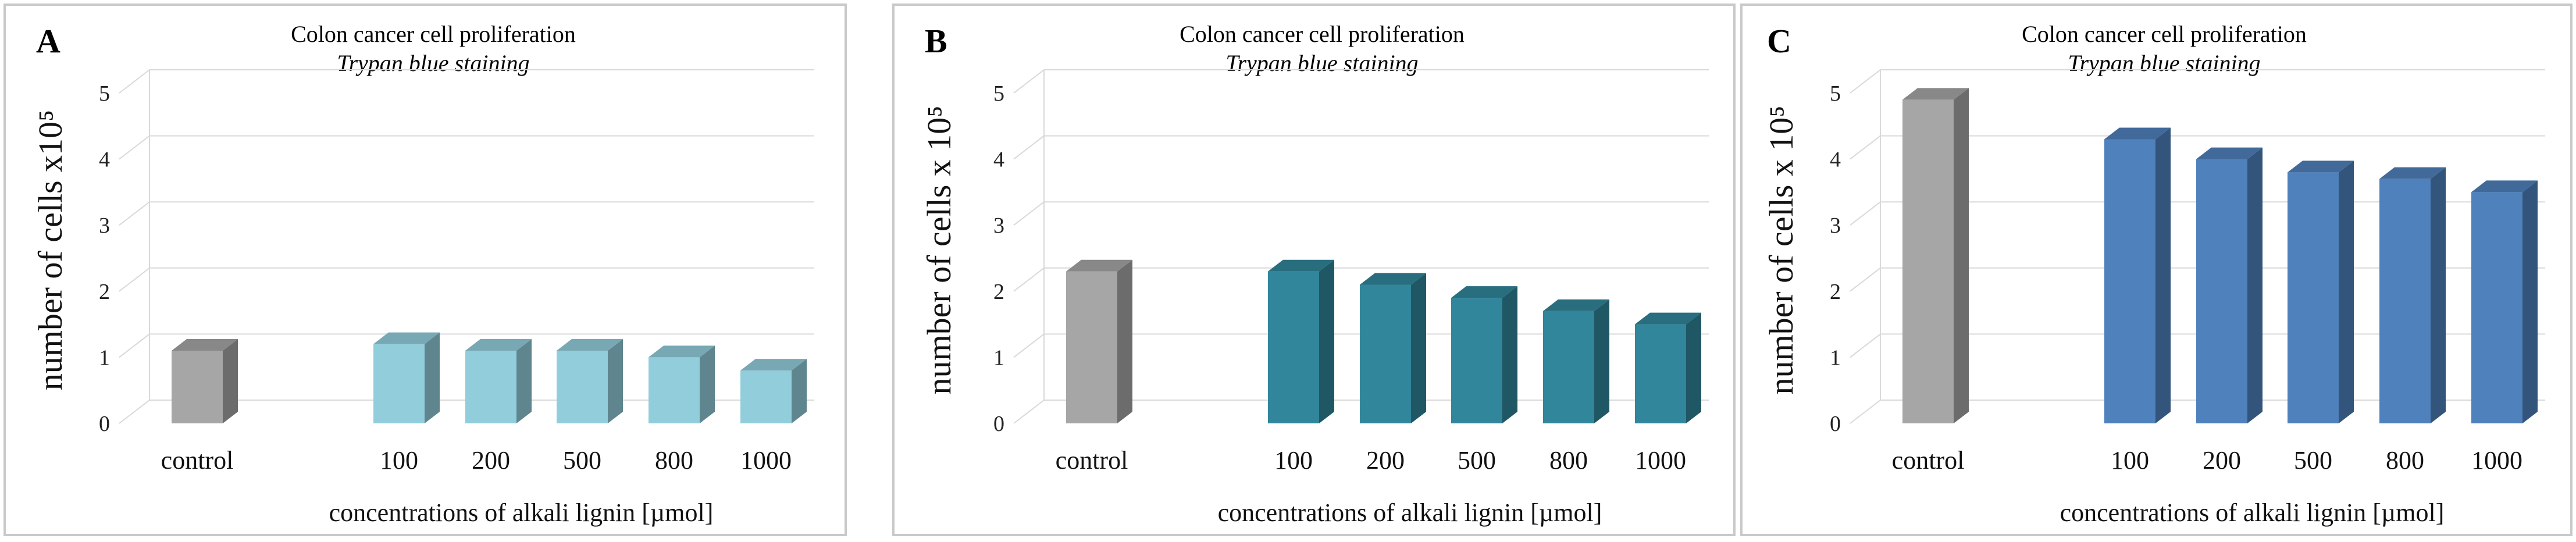 Image resolution: width=2576 pixels, height=542 pixels. What do you see at coordinates (399, 460) in the screenshot?
I see `x-tick-label: 100` at bounding box center [399, 460].